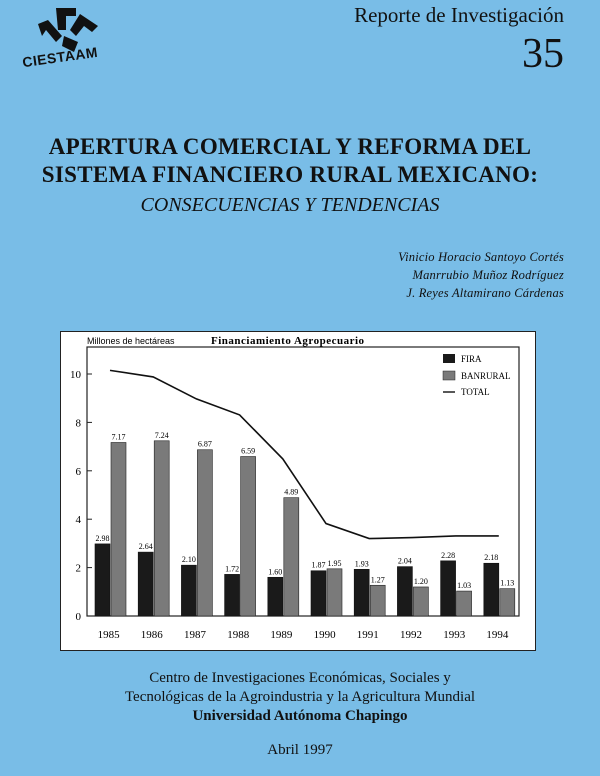 The height and width of the screenshot is (776, 600). What do you see at coordinates (195, 635) in the screenshot?
I see `x-tick-label: 1987` at bounding box center [195, 635].